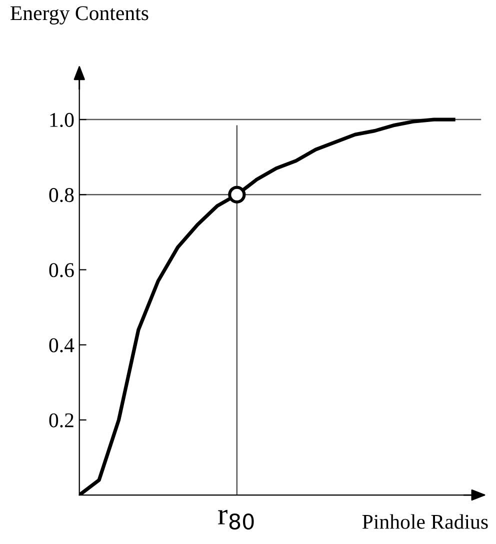  What do you see at coordinates (61, 420) in the screenshot?
I see `y-tick-label: 0.2` at bounding box center [61, 420].